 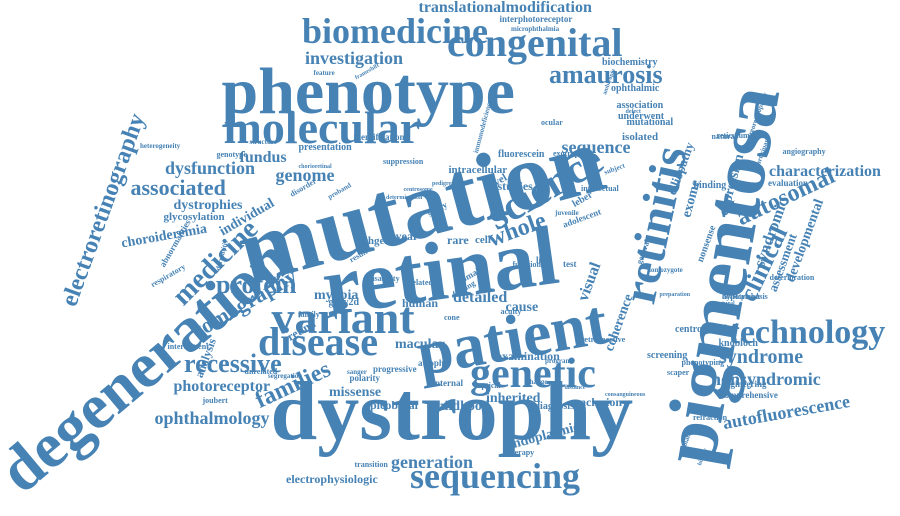 I want to click on word-change: change, so click(x=537, y=382).